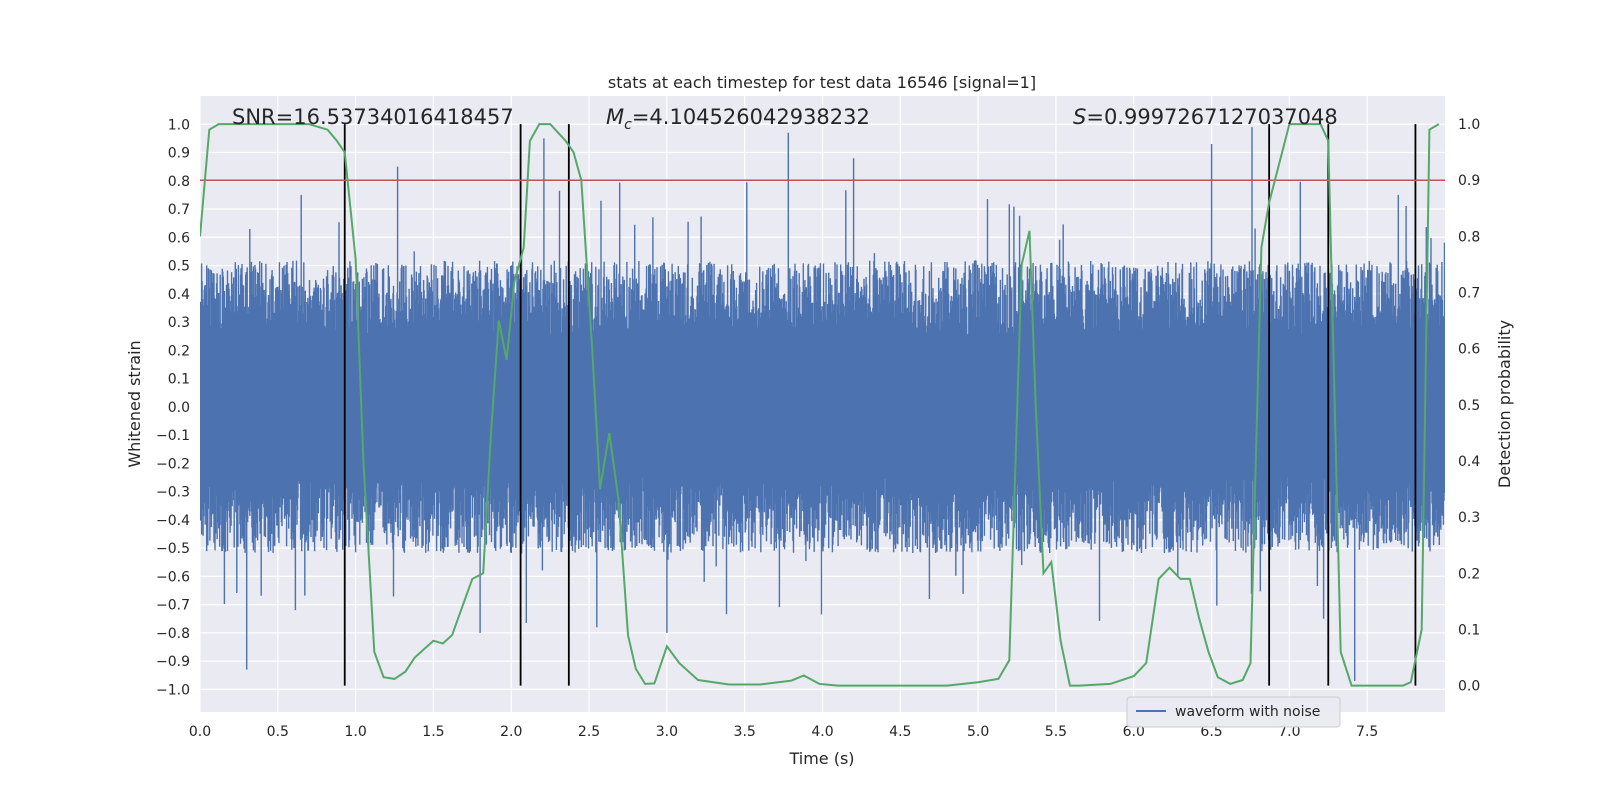  I want to click on x-tick-label: 2.5, so click(589, 732).